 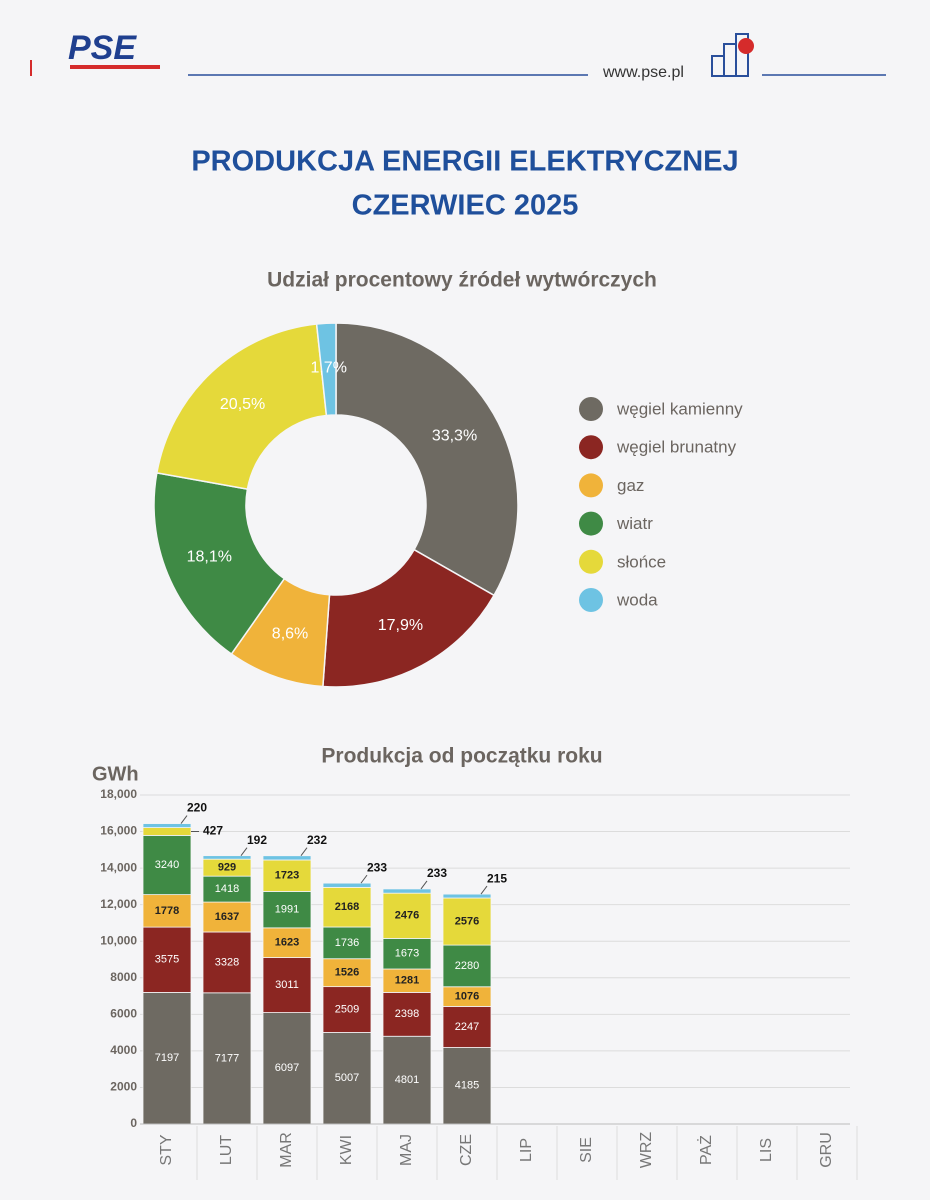 I want to click on data-label: 3240, so click(x=167, y=865).